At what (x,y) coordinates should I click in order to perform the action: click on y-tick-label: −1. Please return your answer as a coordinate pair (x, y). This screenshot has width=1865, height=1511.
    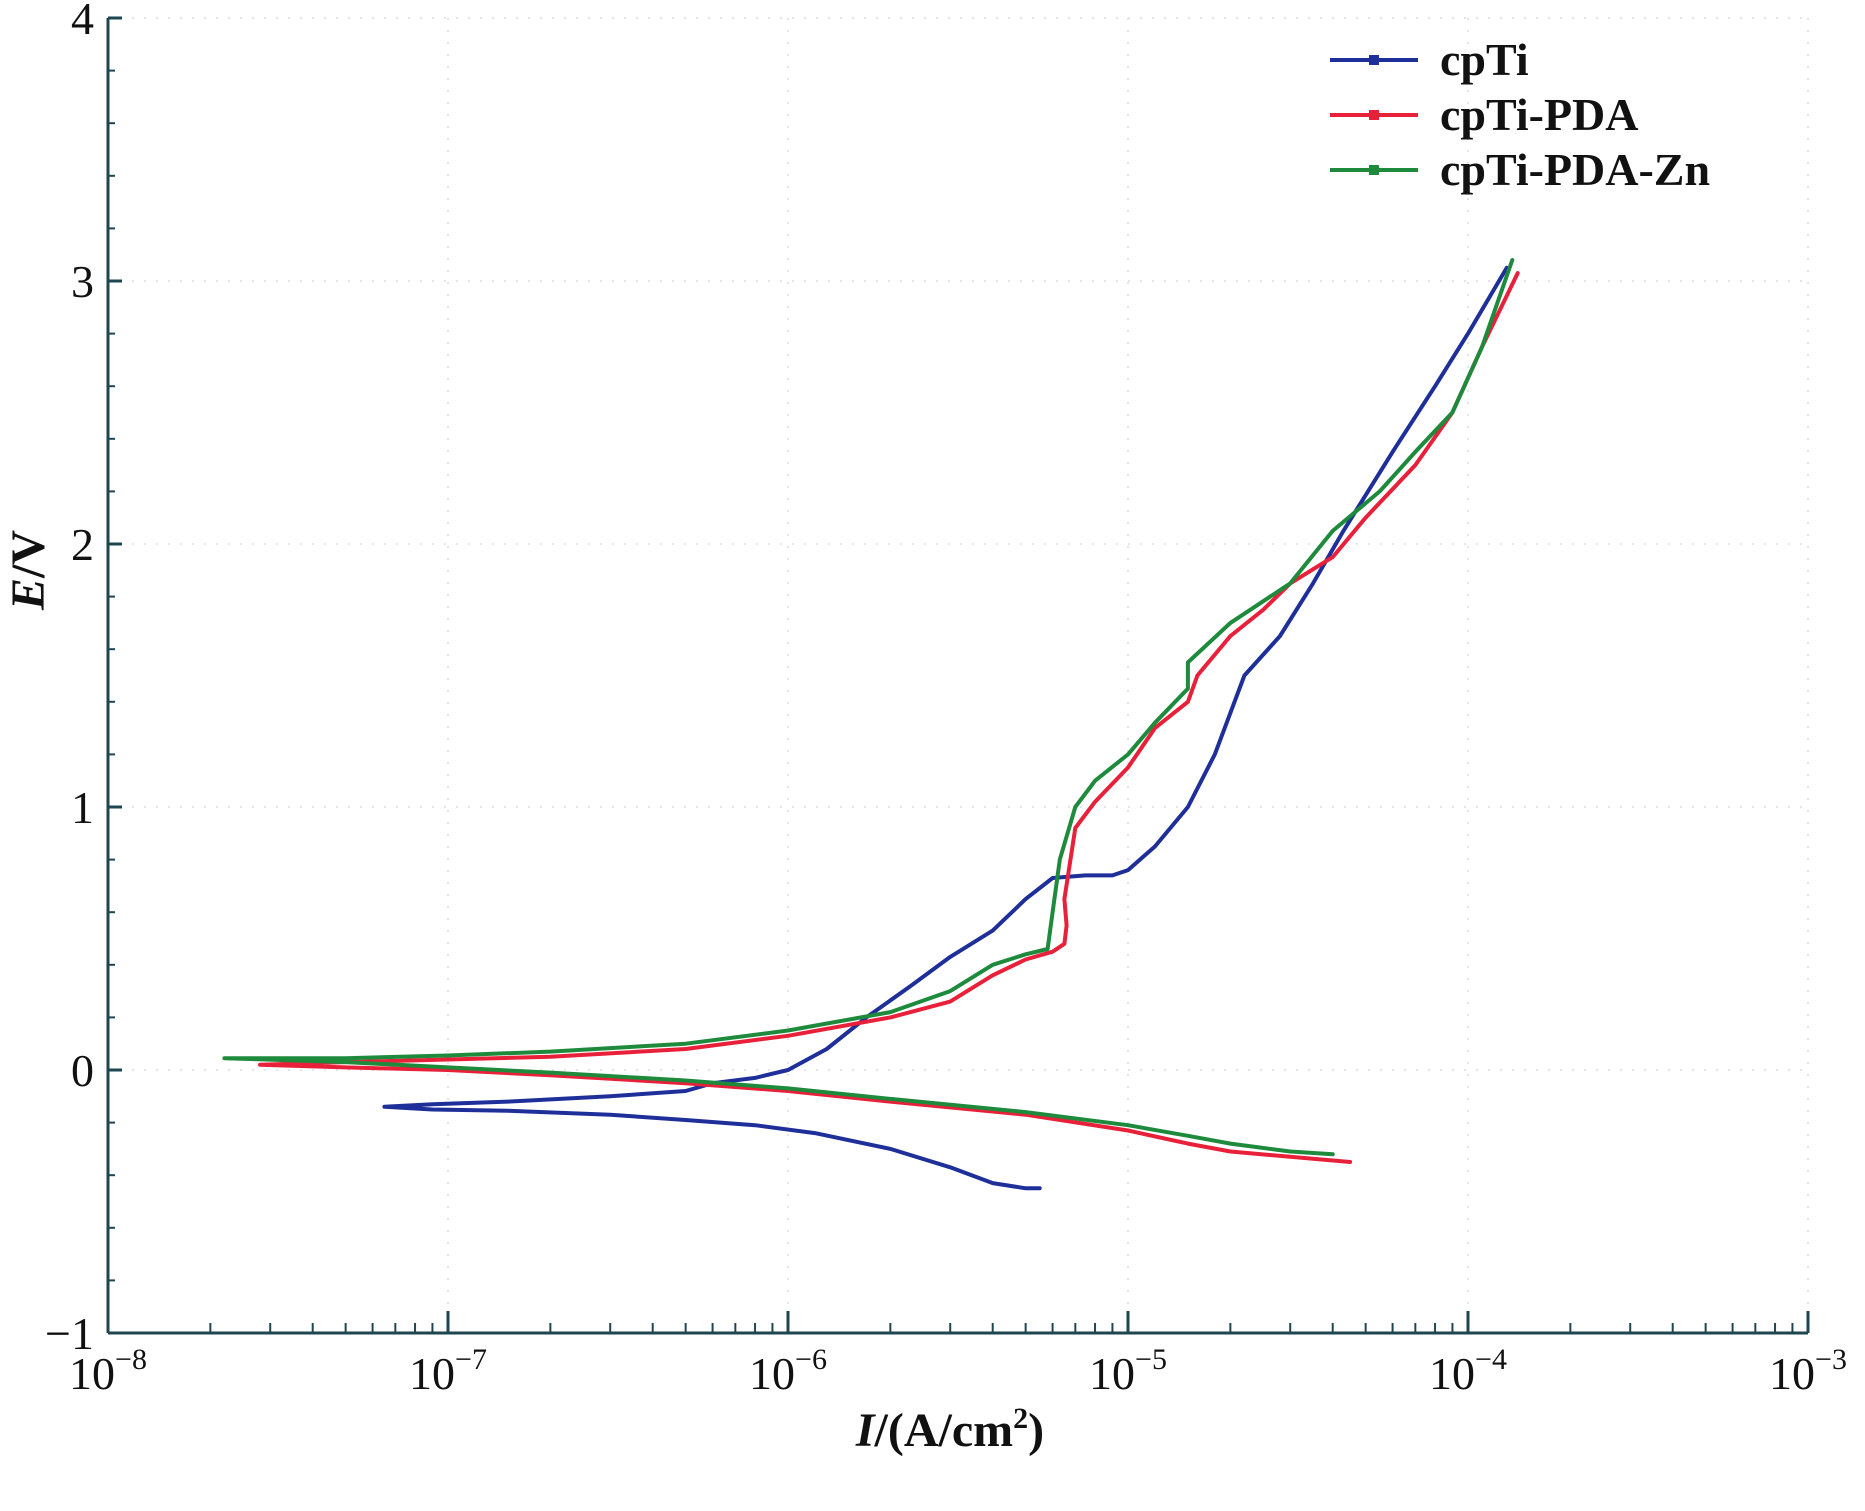
    Looking at the image, I should click on (69, 1333).